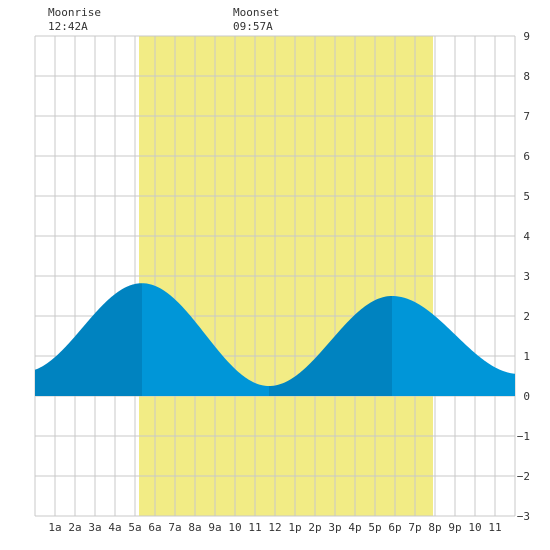 Image resolution: width=550 pixels, height=550 pixels. What do you see at coordinates (256, 12) in the screenshot?
I see `moonset-label: Moonset` at bounding box center [256, 12].